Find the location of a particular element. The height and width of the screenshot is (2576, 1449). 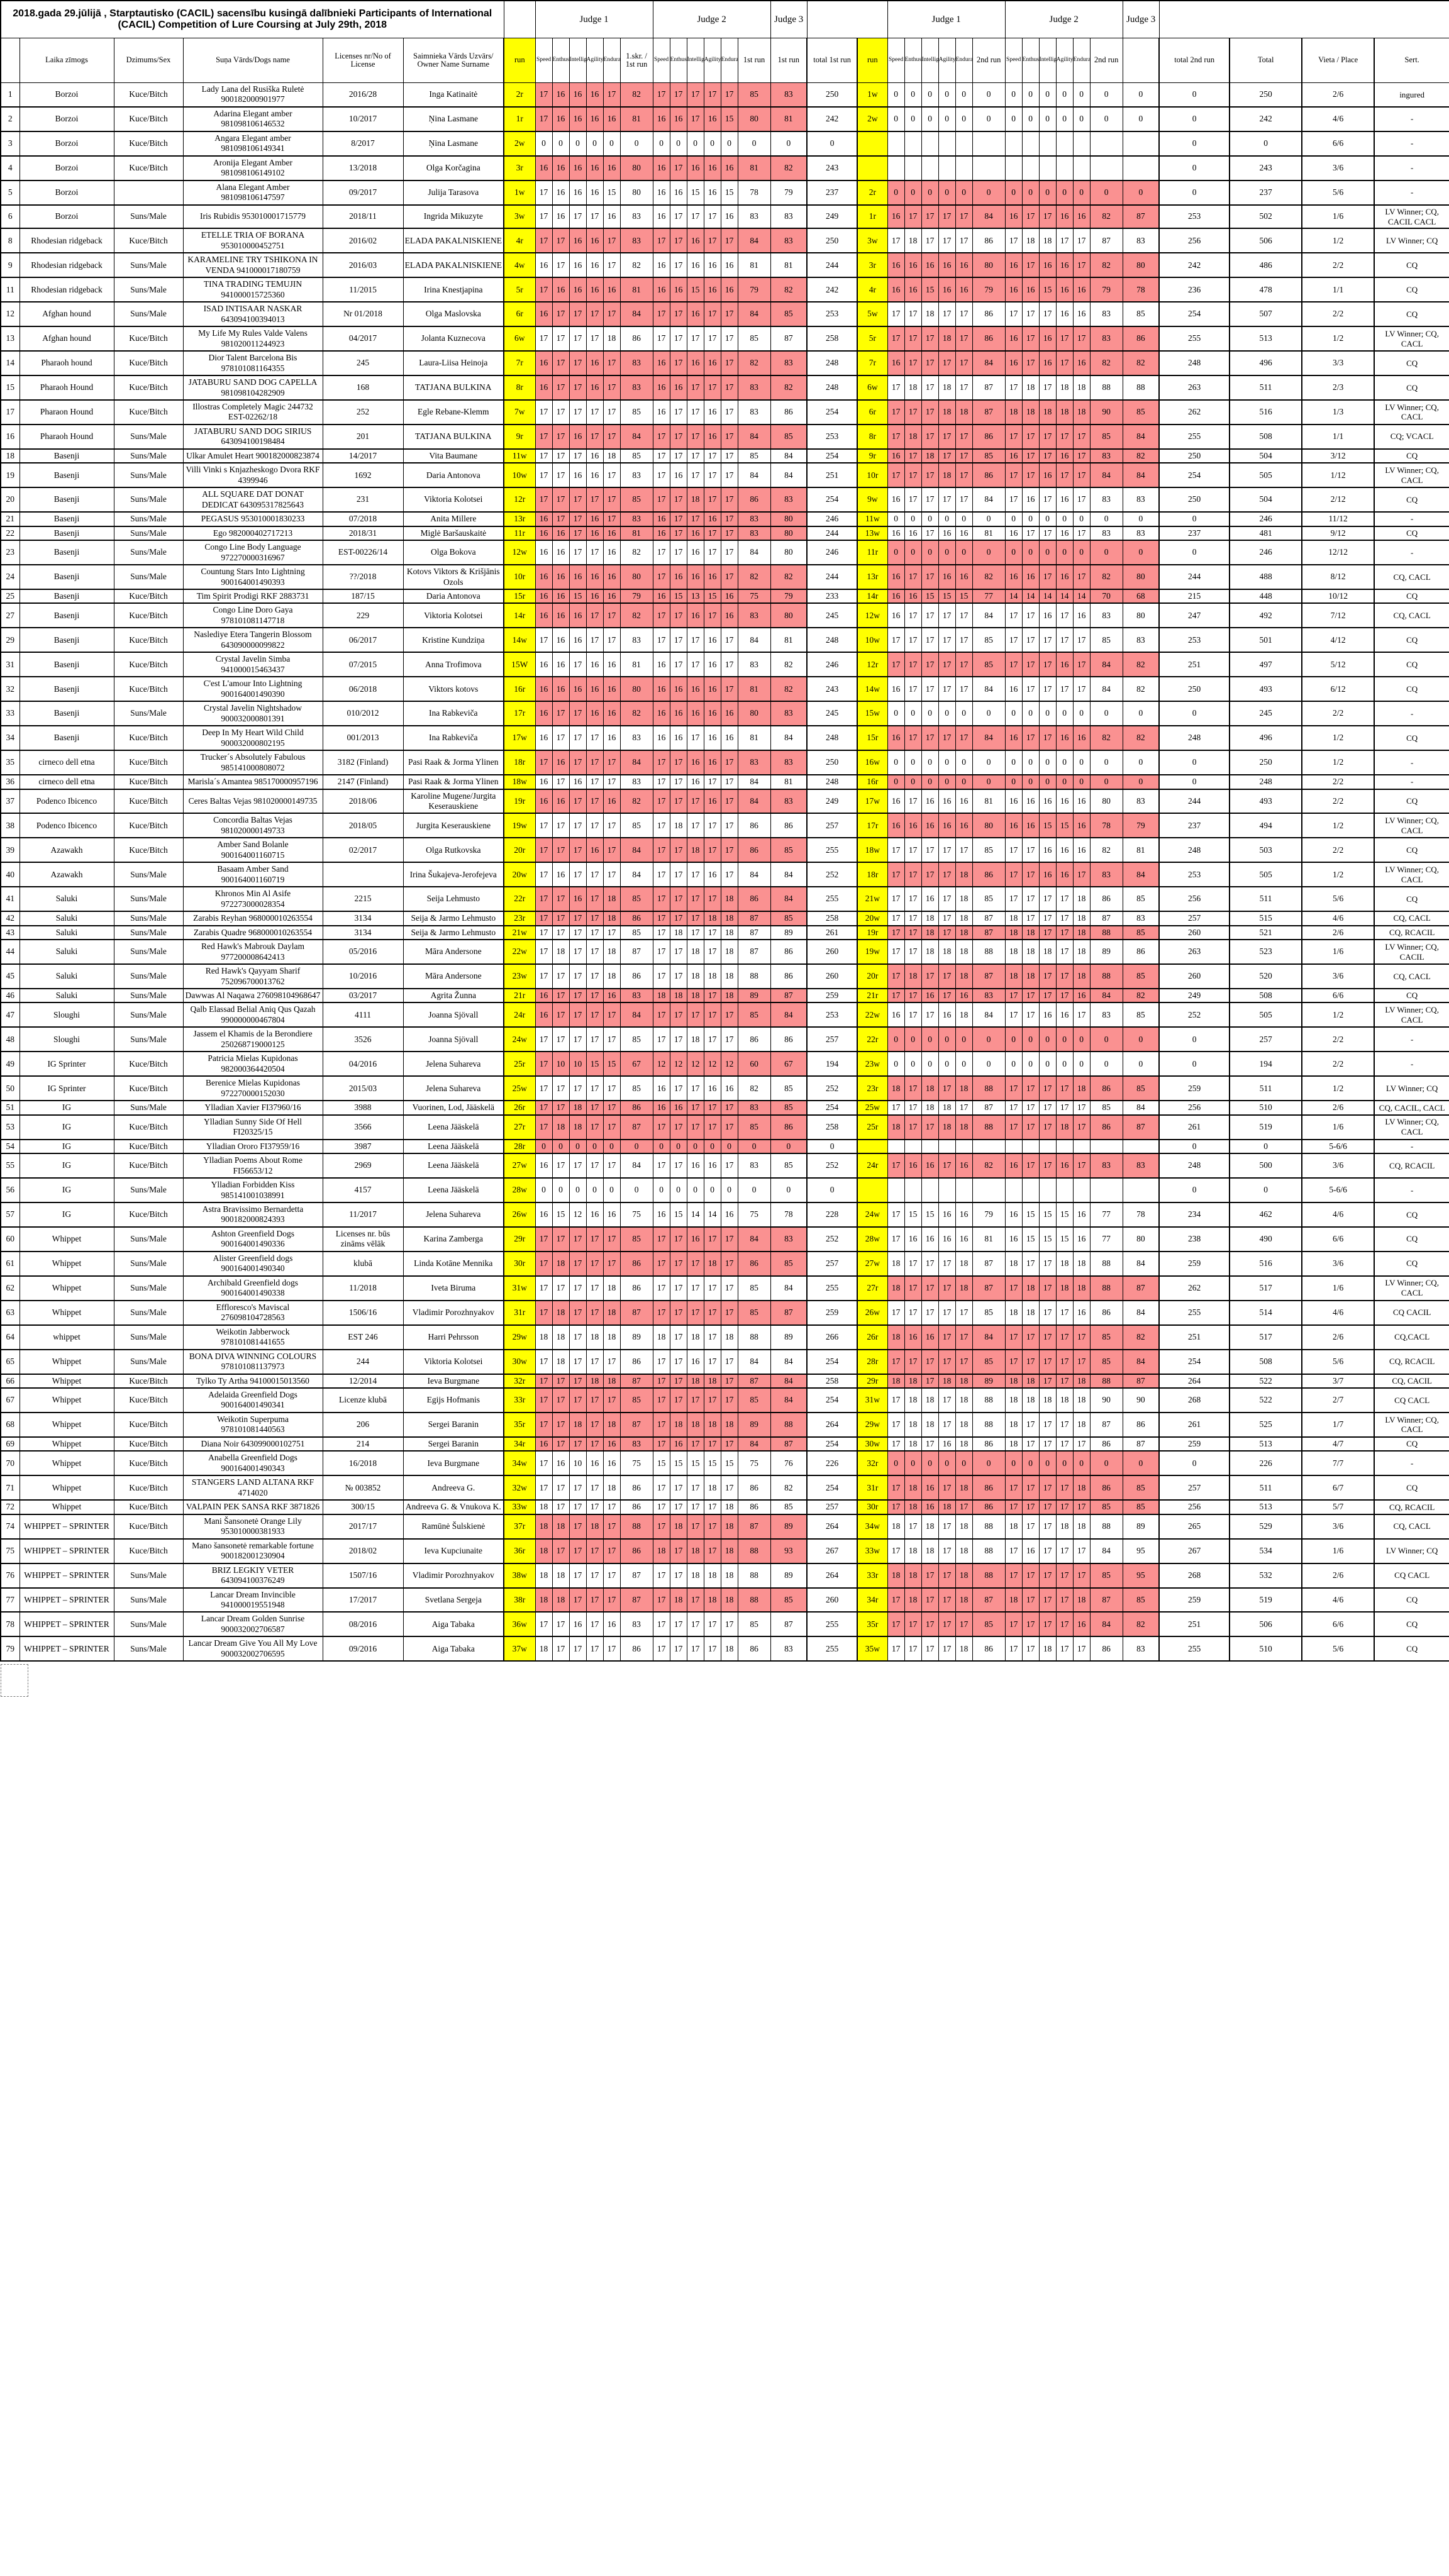

sert-cell: CQ is located at coordinates (1411, 850).